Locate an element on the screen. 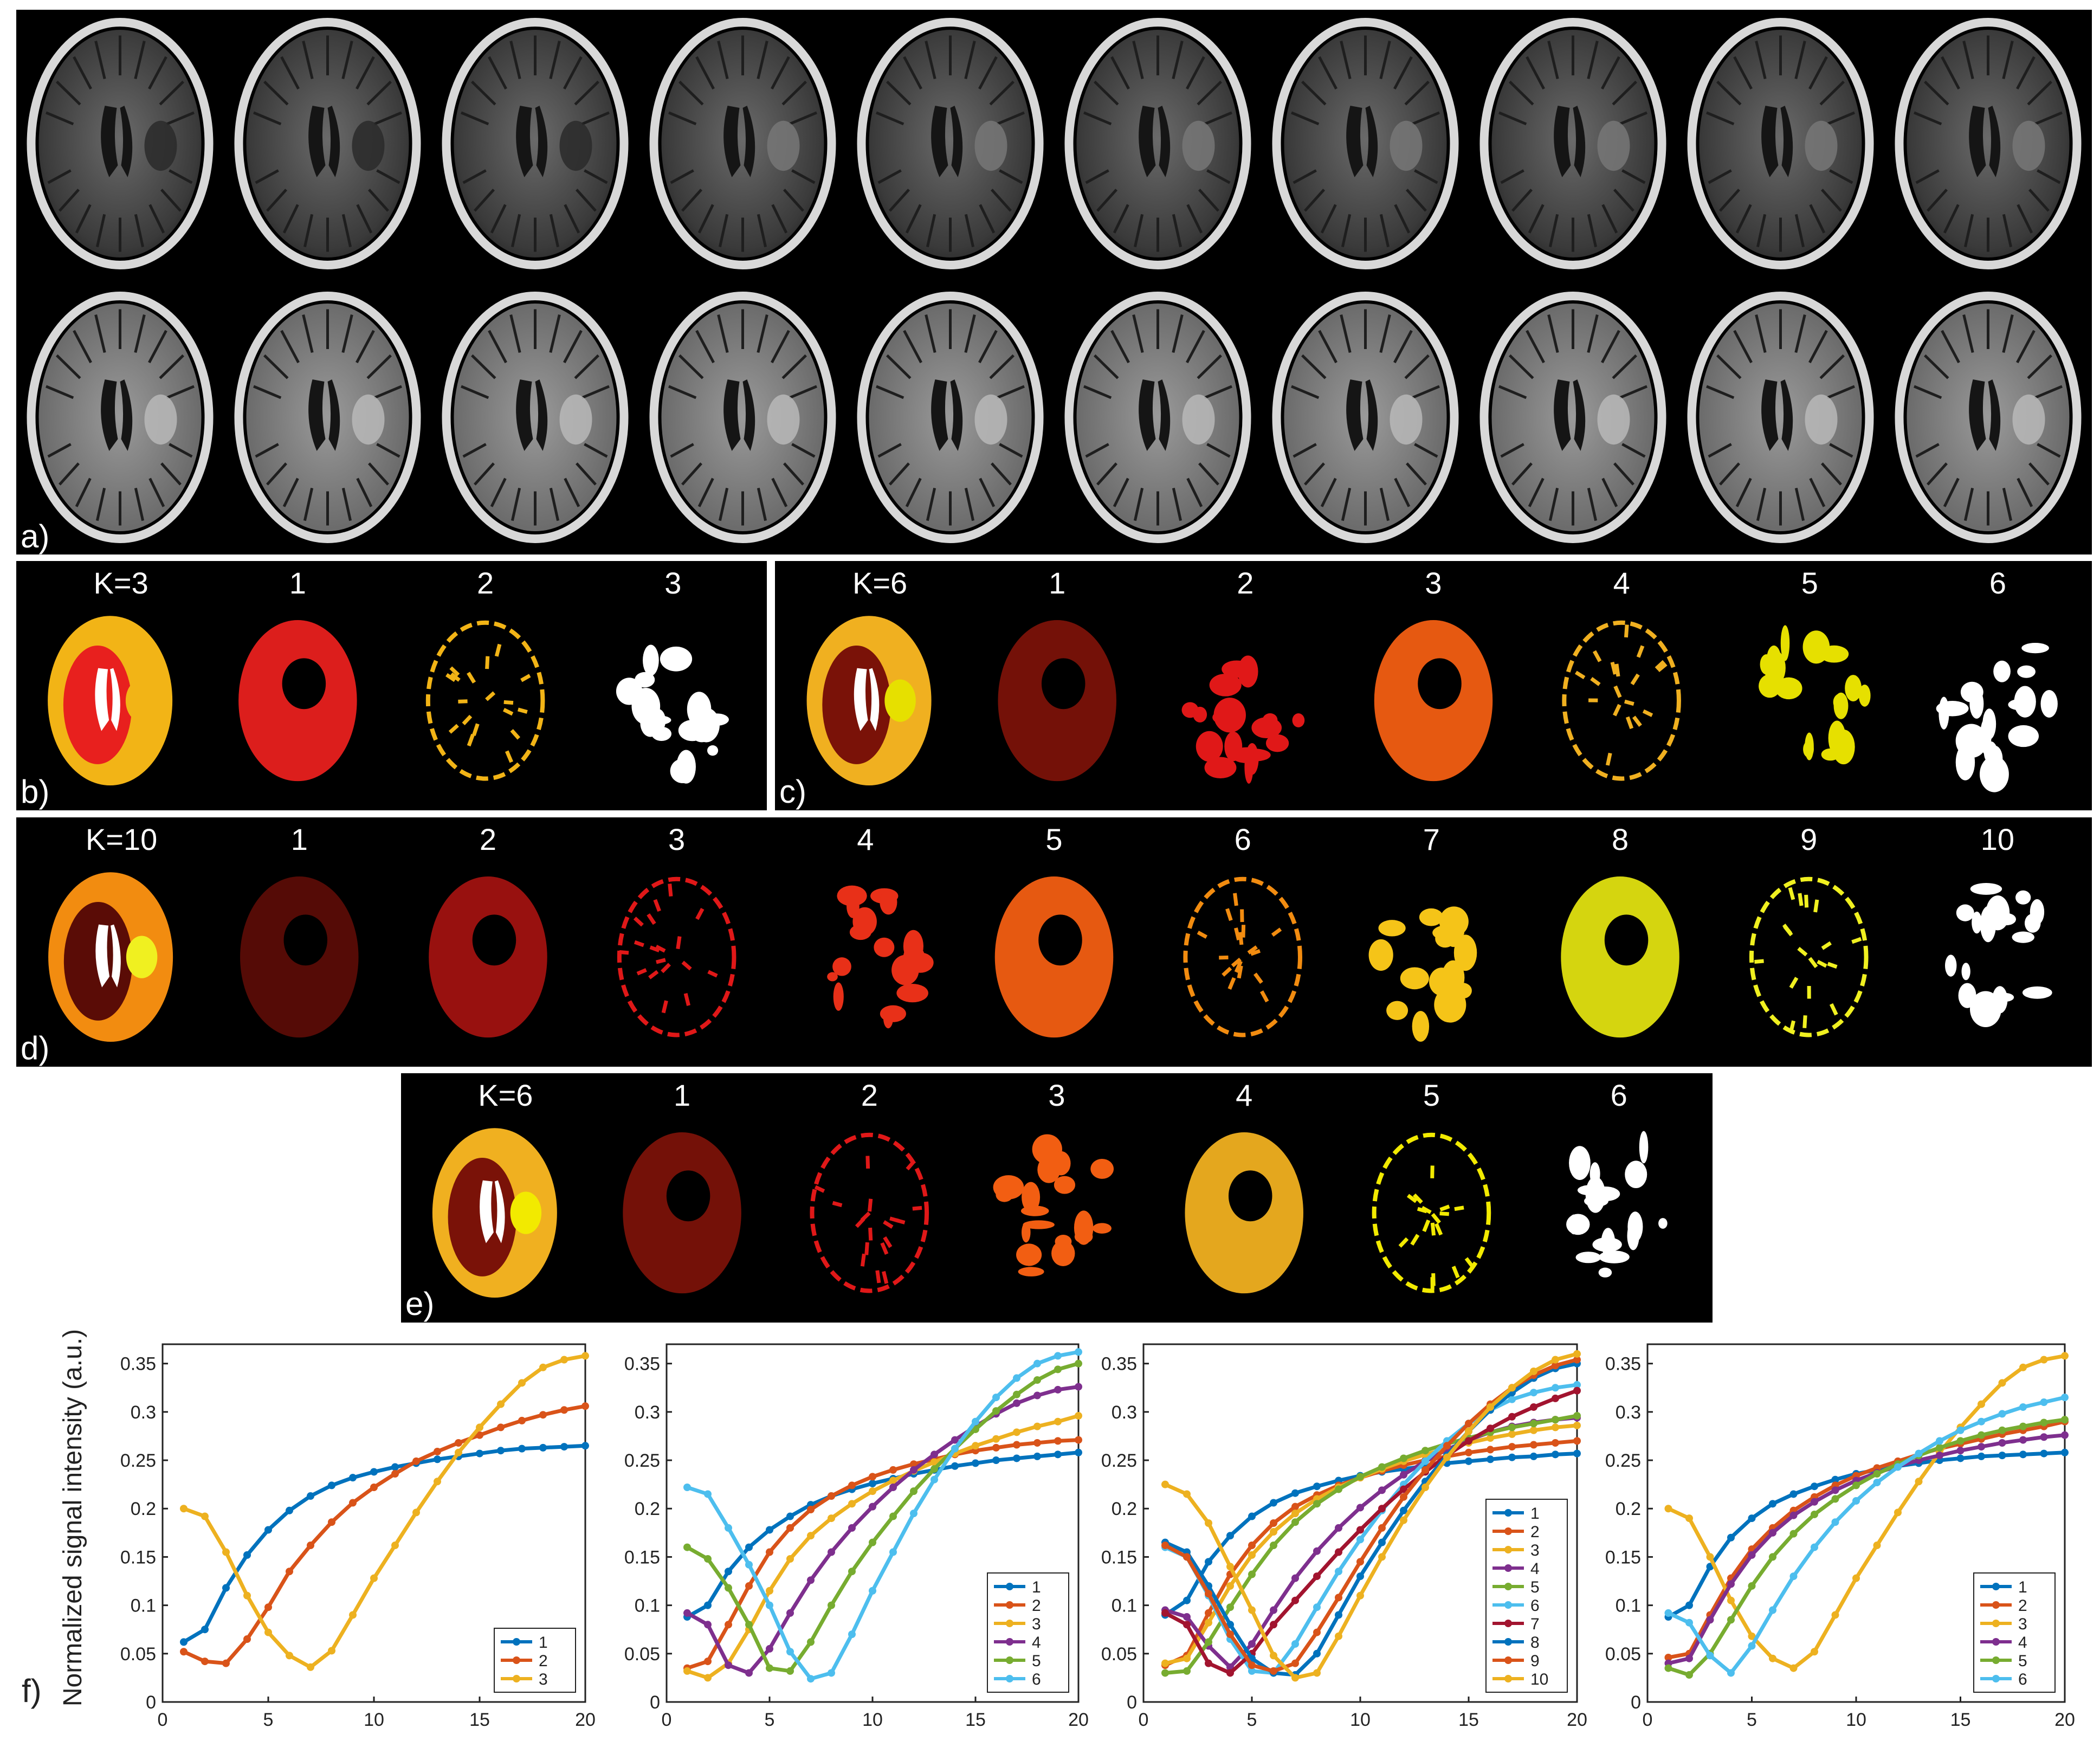 This screenshot has height=1741, width=2100. y-tick-label: 0.15 is located at coordinates (138, 1557).